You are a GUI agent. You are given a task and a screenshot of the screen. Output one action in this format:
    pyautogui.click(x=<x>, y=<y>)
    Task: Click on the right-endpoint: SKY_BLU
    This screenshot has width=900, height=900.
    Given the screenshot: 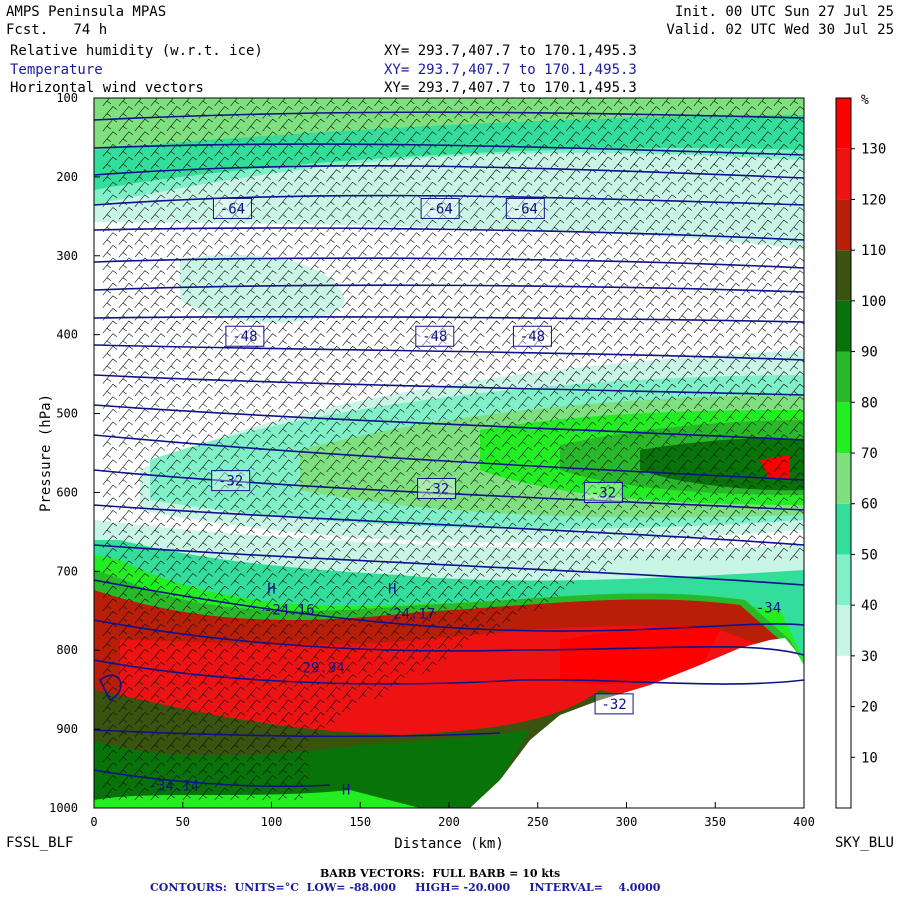 What is the action you would take?
    pyautogui.click(x=864, y=843)
    